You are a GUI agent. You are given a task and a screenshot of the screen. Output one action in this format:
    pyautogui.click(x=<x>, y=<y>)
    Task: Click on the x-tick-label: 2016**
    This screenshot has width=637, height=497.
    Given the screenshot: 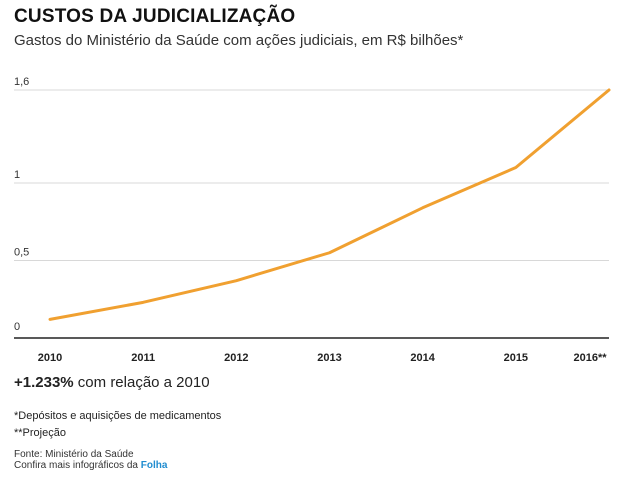 What is the action you would take?
    pyautogui.click(x=590, y=358)
    